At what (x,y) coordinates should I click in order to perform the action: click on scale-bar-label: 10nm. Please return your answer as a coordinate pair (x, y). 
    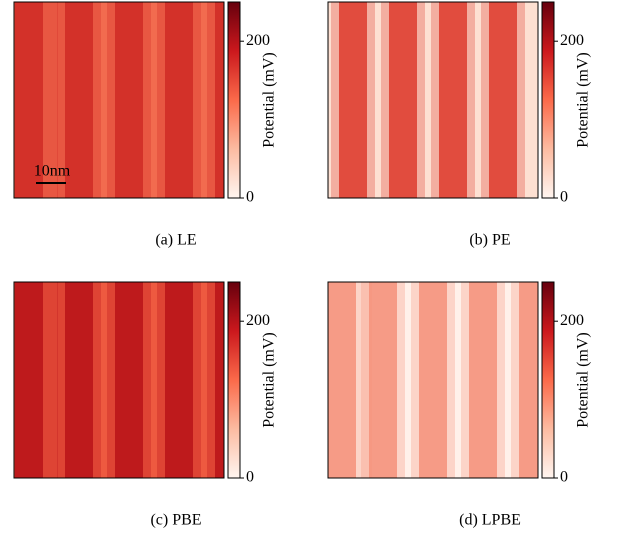
    Looking at the image, I should click on (52, 171).